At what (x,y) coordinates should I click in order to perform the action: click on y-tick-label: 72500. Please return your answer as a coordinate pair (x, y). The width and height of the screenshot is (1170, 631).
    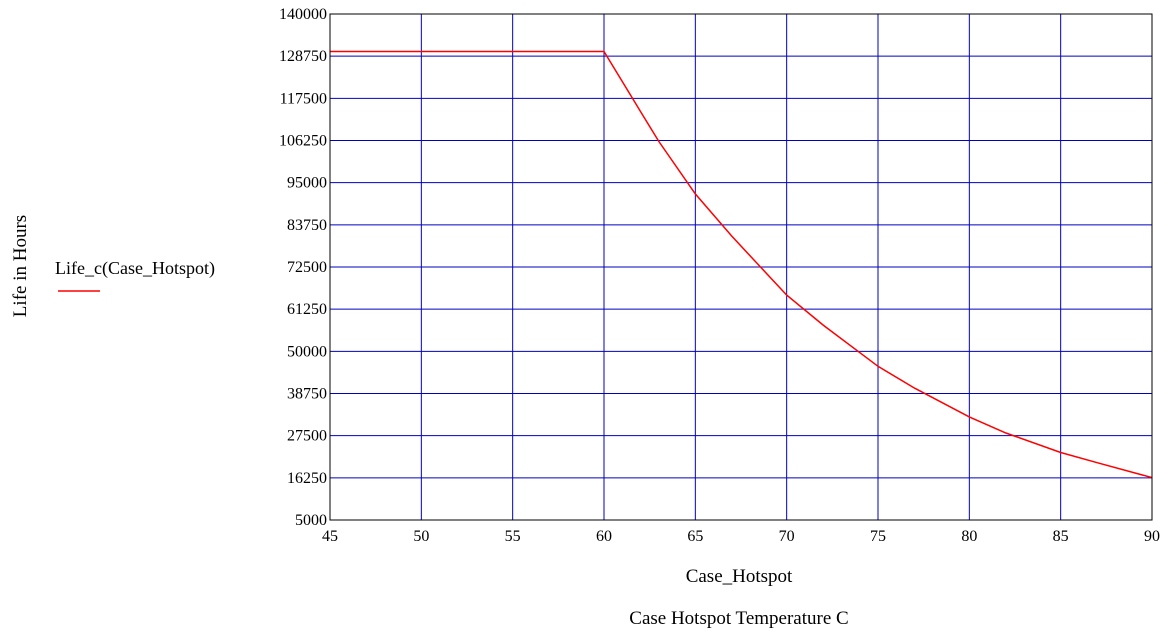
    Looking at the image, I should click on (307, 267).